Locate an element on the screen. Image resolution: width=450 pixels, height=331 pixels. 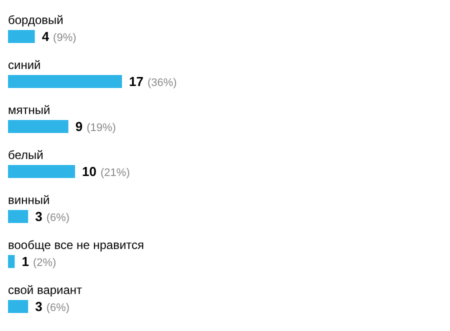
y-tick-label: мятный is located at coordinates (29, 110).